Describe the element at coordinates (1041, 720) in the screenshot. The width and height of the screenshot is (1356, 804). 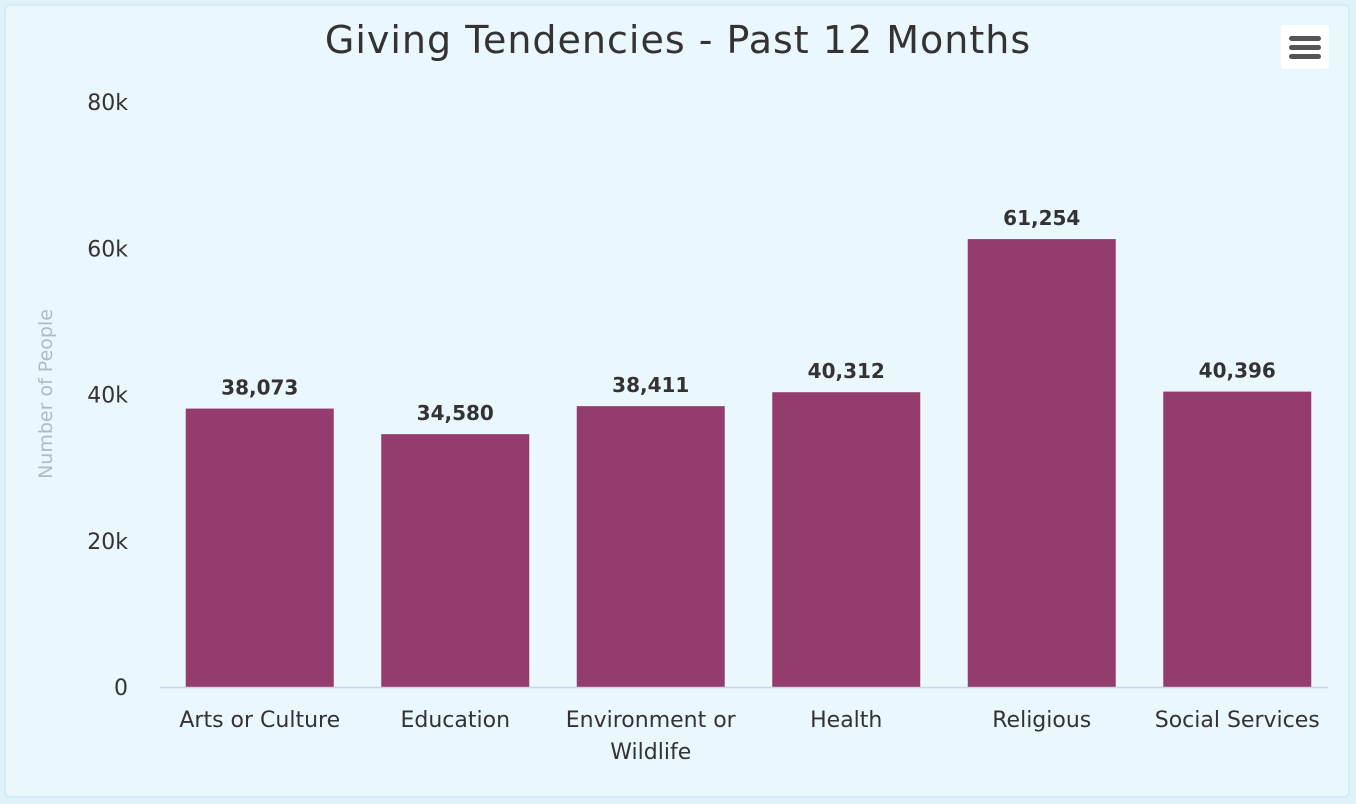
I see `x-tick-label: Religious` at that location.